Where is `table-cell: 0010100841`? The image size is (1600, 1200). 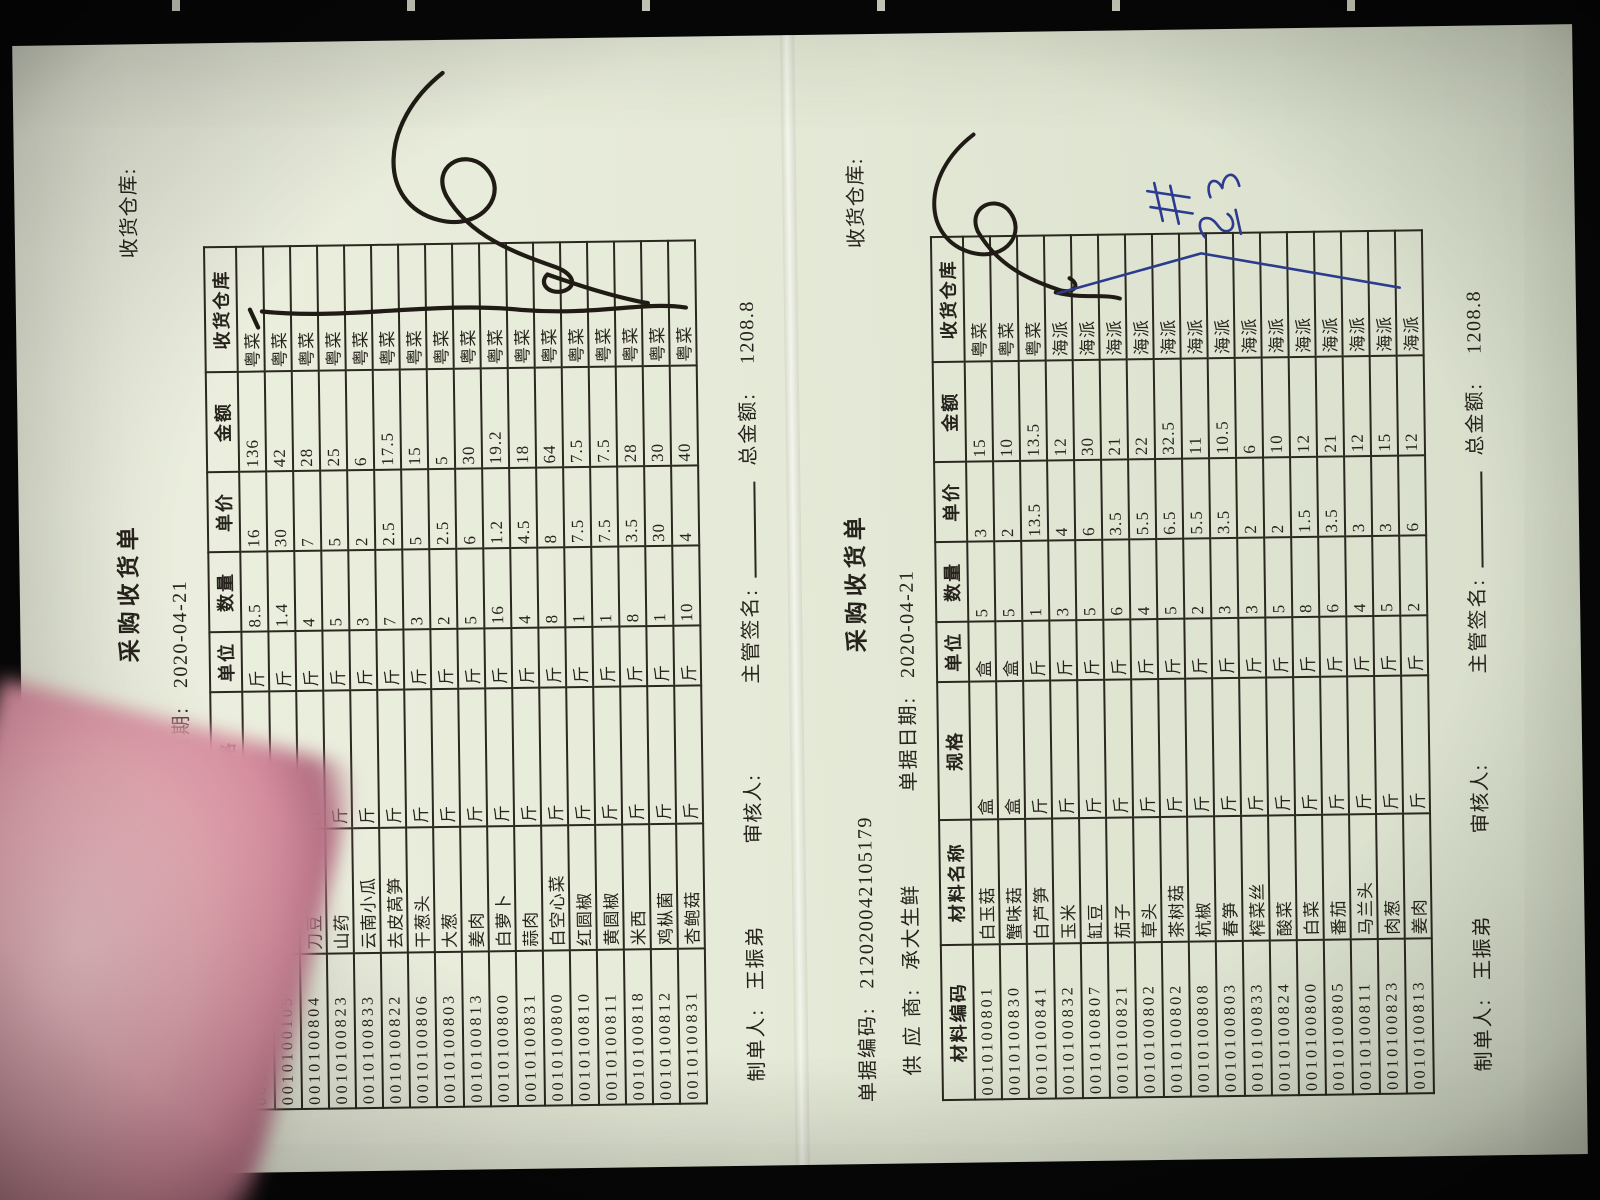 table-cell: 0010100841 is located at coordinates (1041, 1021).